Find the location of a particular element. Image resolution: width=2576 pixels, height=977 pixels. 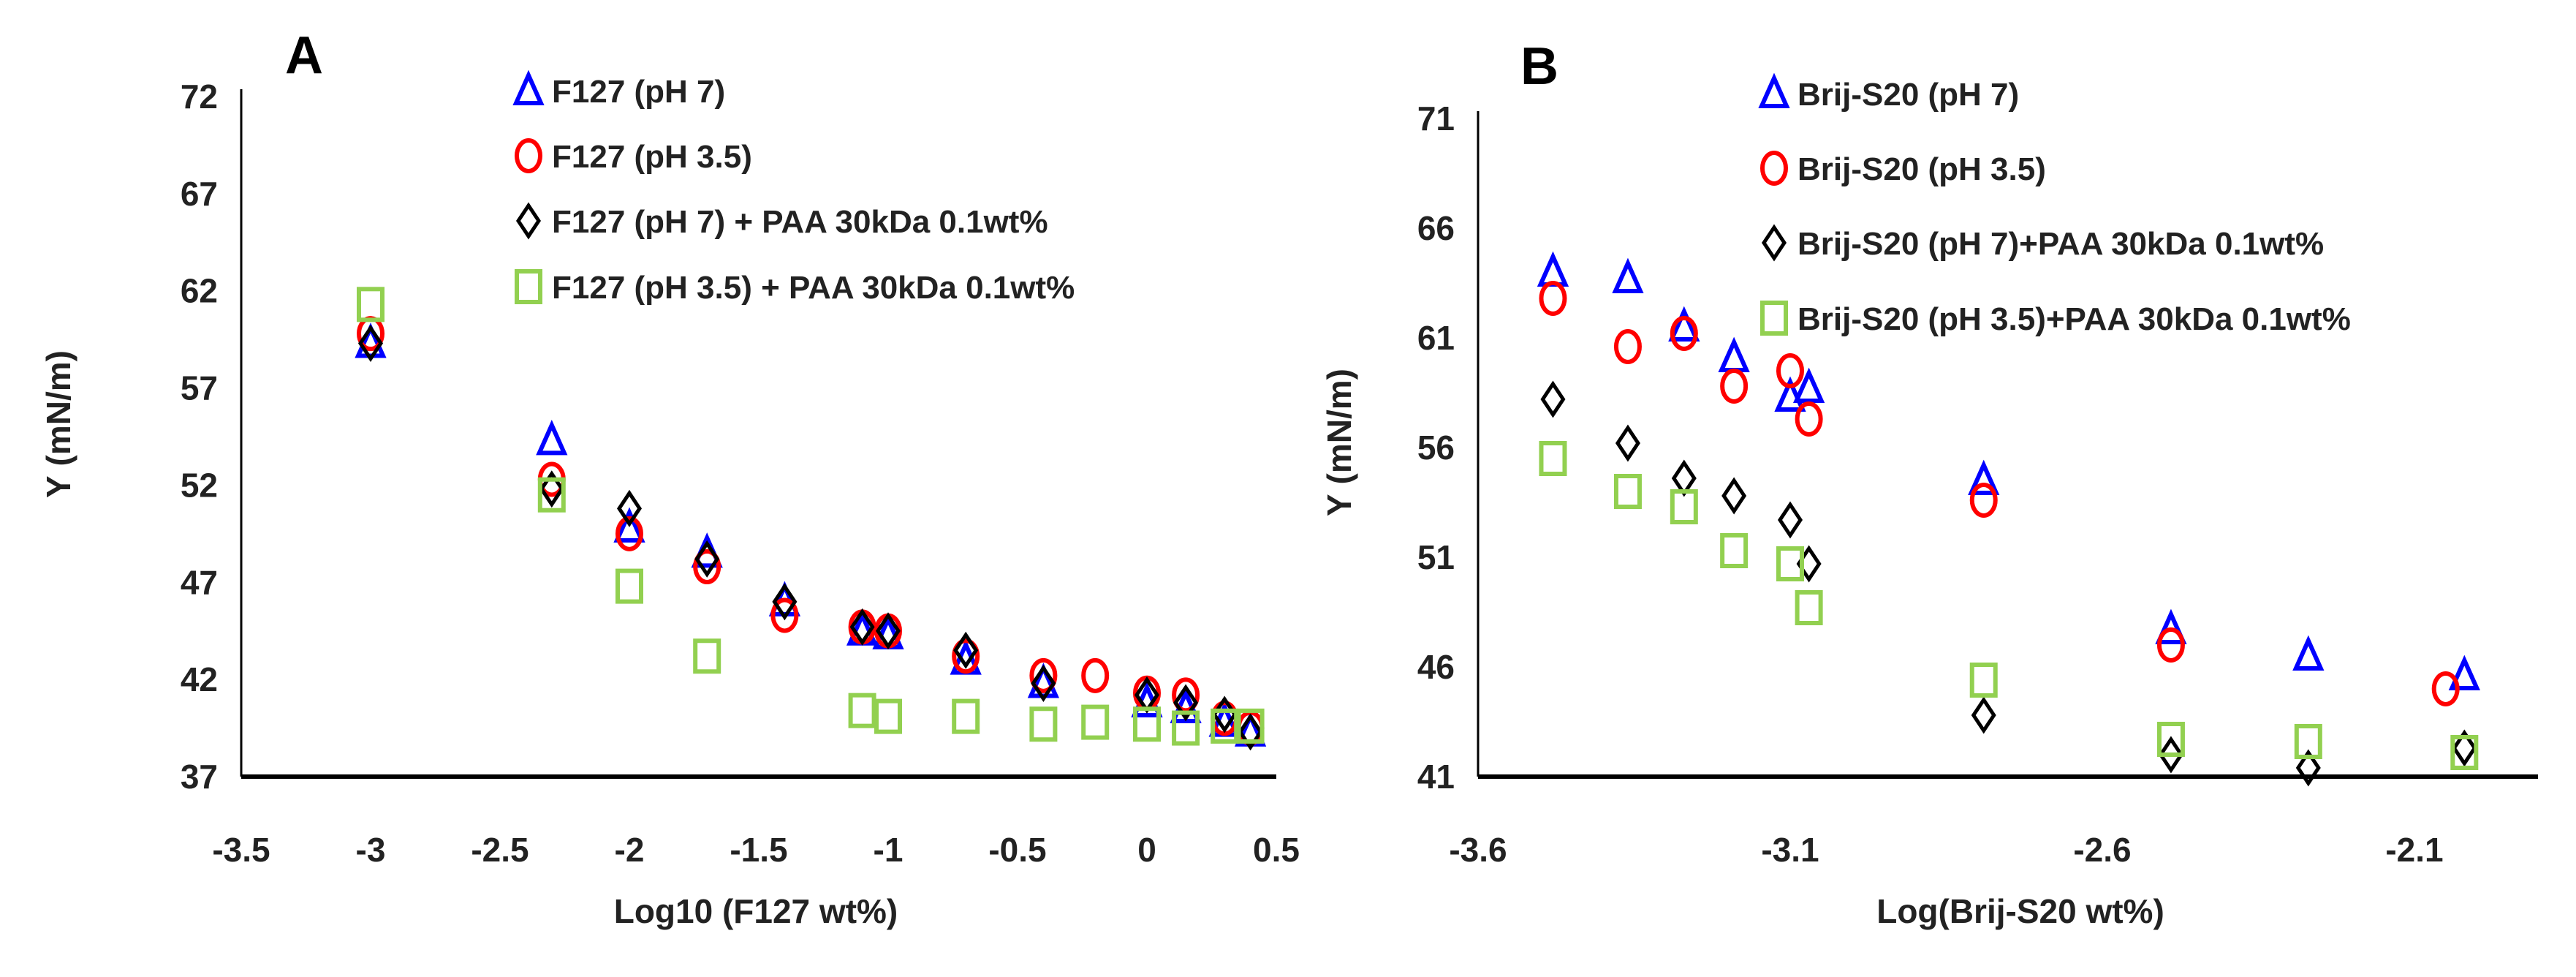

y-tick-label: 66 is located at coordinates (1436, 228).